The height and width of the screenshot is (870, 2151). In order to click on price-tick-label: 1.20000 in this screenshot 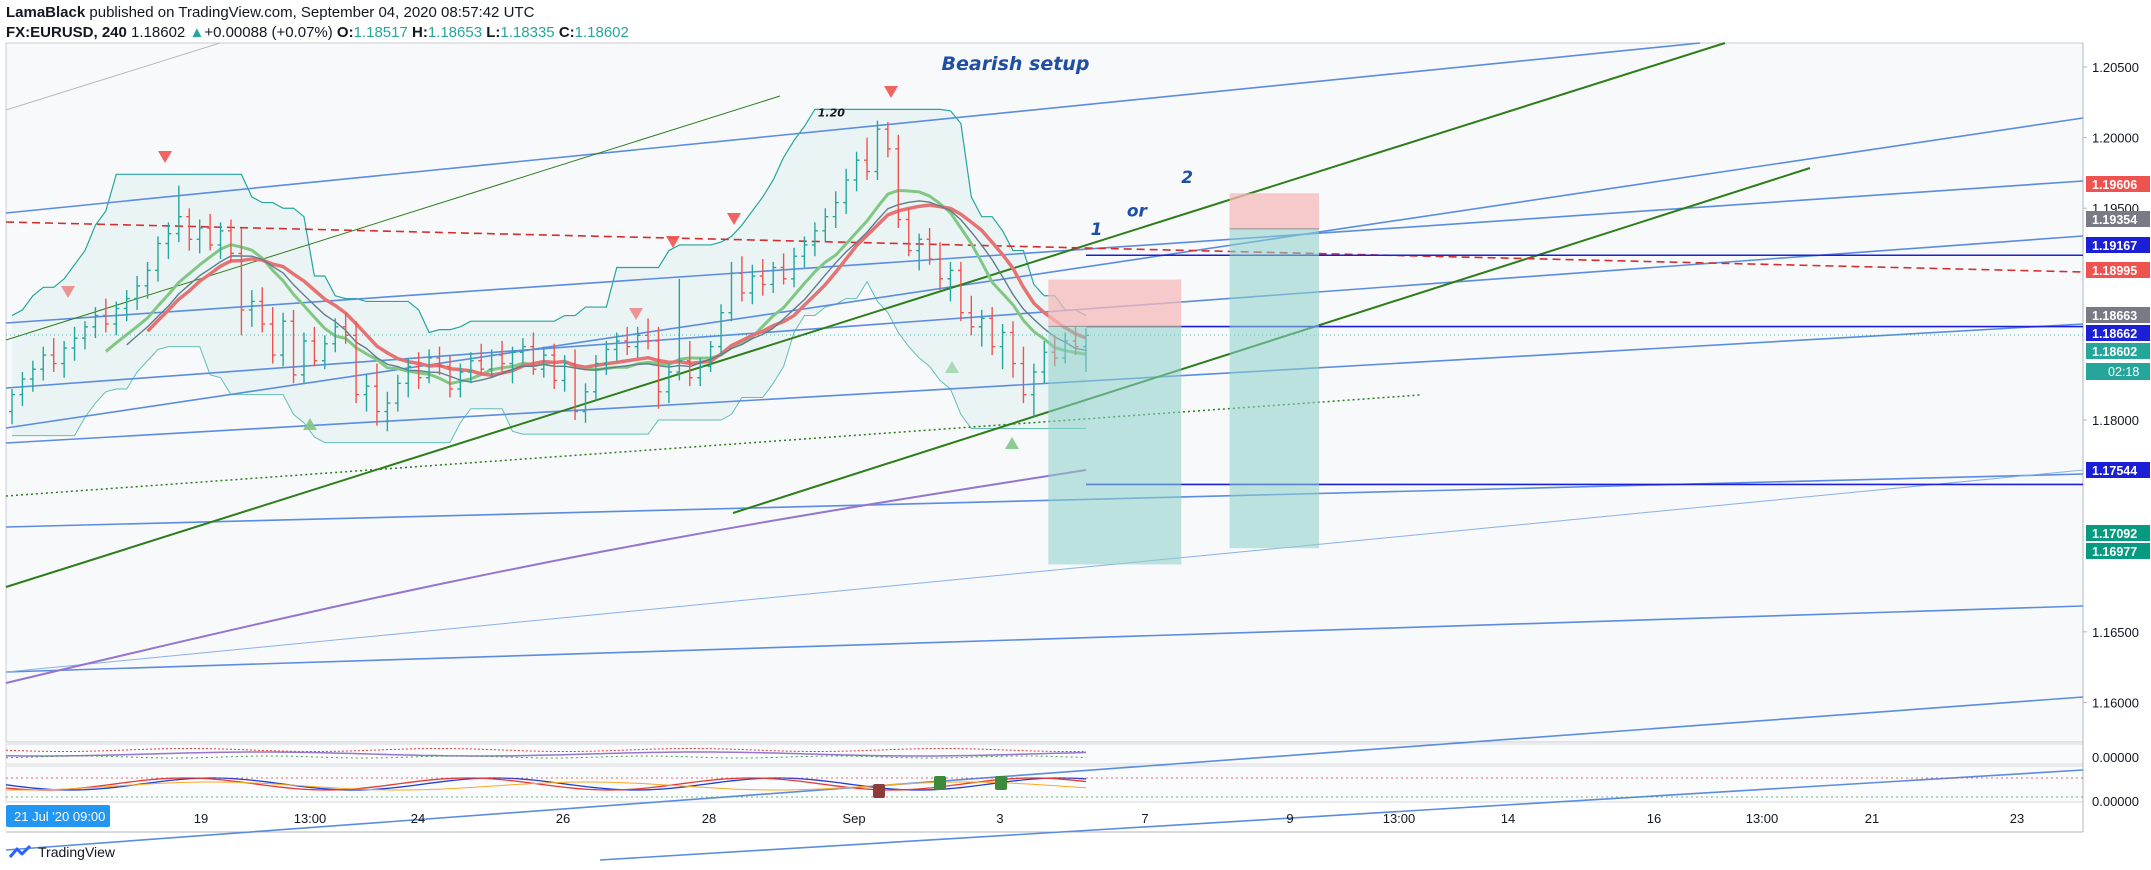, I will do `click(2115, 138)`.